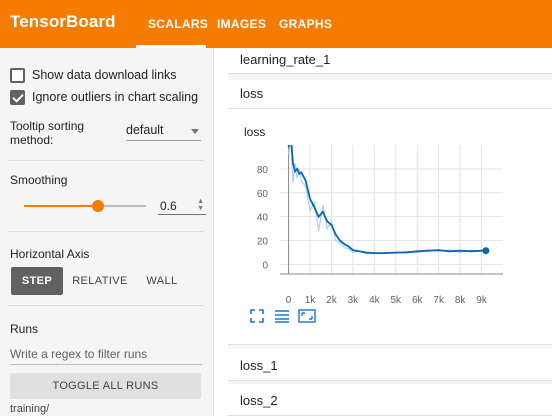 The image size is (552, 416). Describe the element at coordinates (195, 131) in the screenshot. I see `chevron-down-icon` at that location.